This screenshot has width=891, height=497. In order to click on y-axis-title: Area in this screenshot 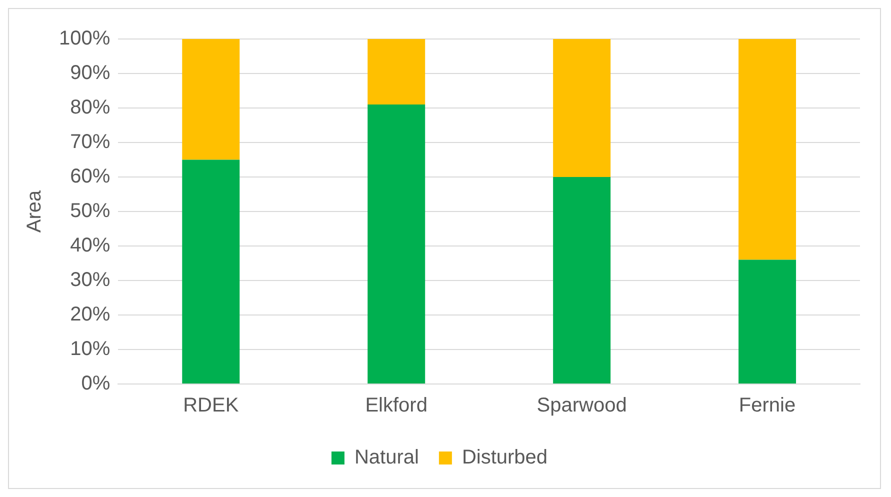, I will do `click(35, 211)`.